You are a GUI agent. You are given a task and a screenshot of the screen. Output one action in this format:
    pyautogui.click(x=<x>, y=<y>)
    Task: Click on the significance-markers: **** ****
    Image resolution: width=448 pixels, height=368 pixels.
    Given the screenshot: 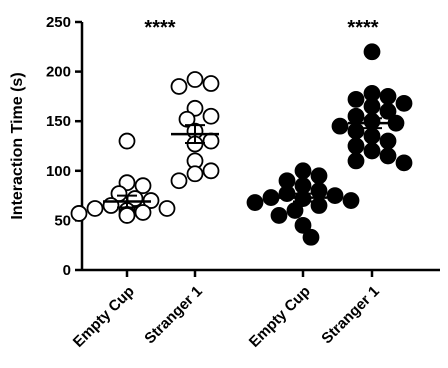 What is the action you would take?
    pyautogui.click(x=261, y=28)
    